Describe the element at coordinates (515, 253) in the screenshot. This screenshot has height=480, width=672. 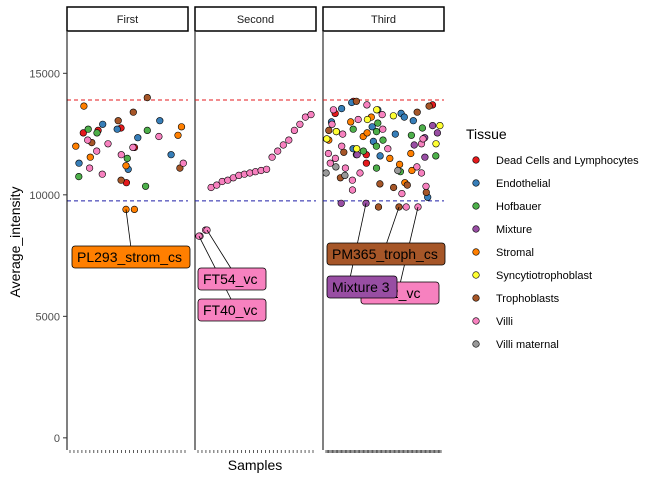
I see `legend-label: Stromal` at that location.